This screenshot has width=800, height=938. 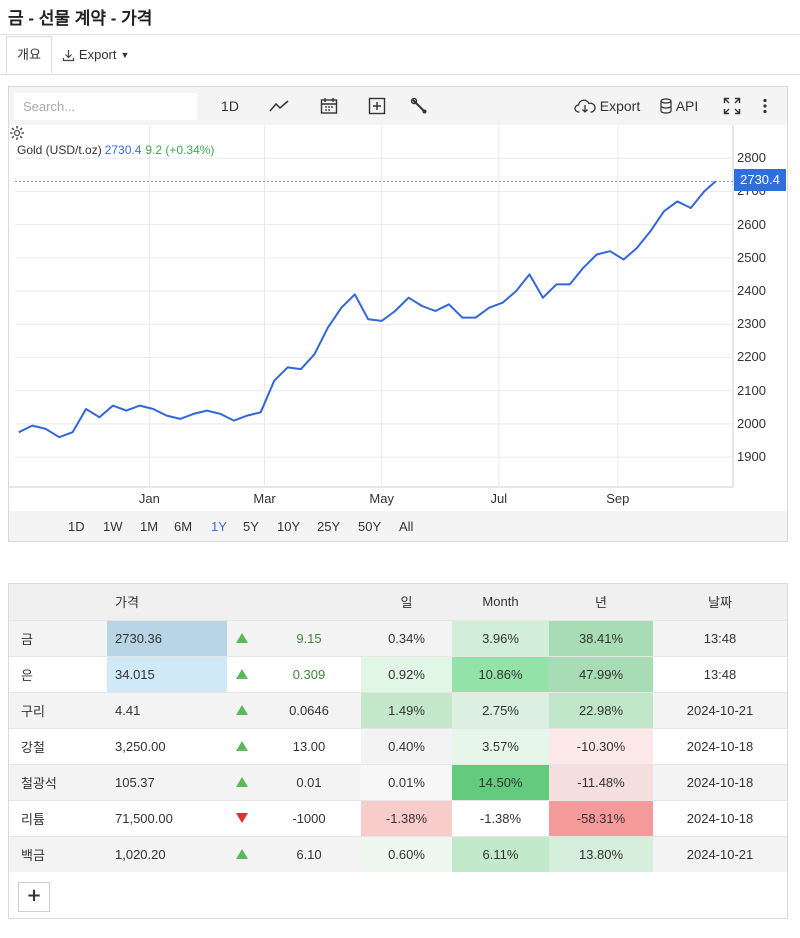 I want to click on header-price: 가격, so click(x=167, y=602).